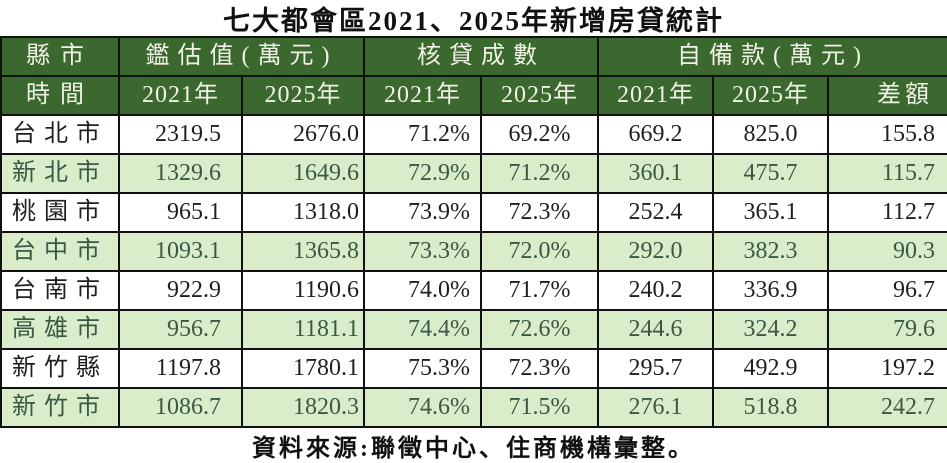 The image size is (947, 463). I want to click on cell: 115.7, so click(887, 173).